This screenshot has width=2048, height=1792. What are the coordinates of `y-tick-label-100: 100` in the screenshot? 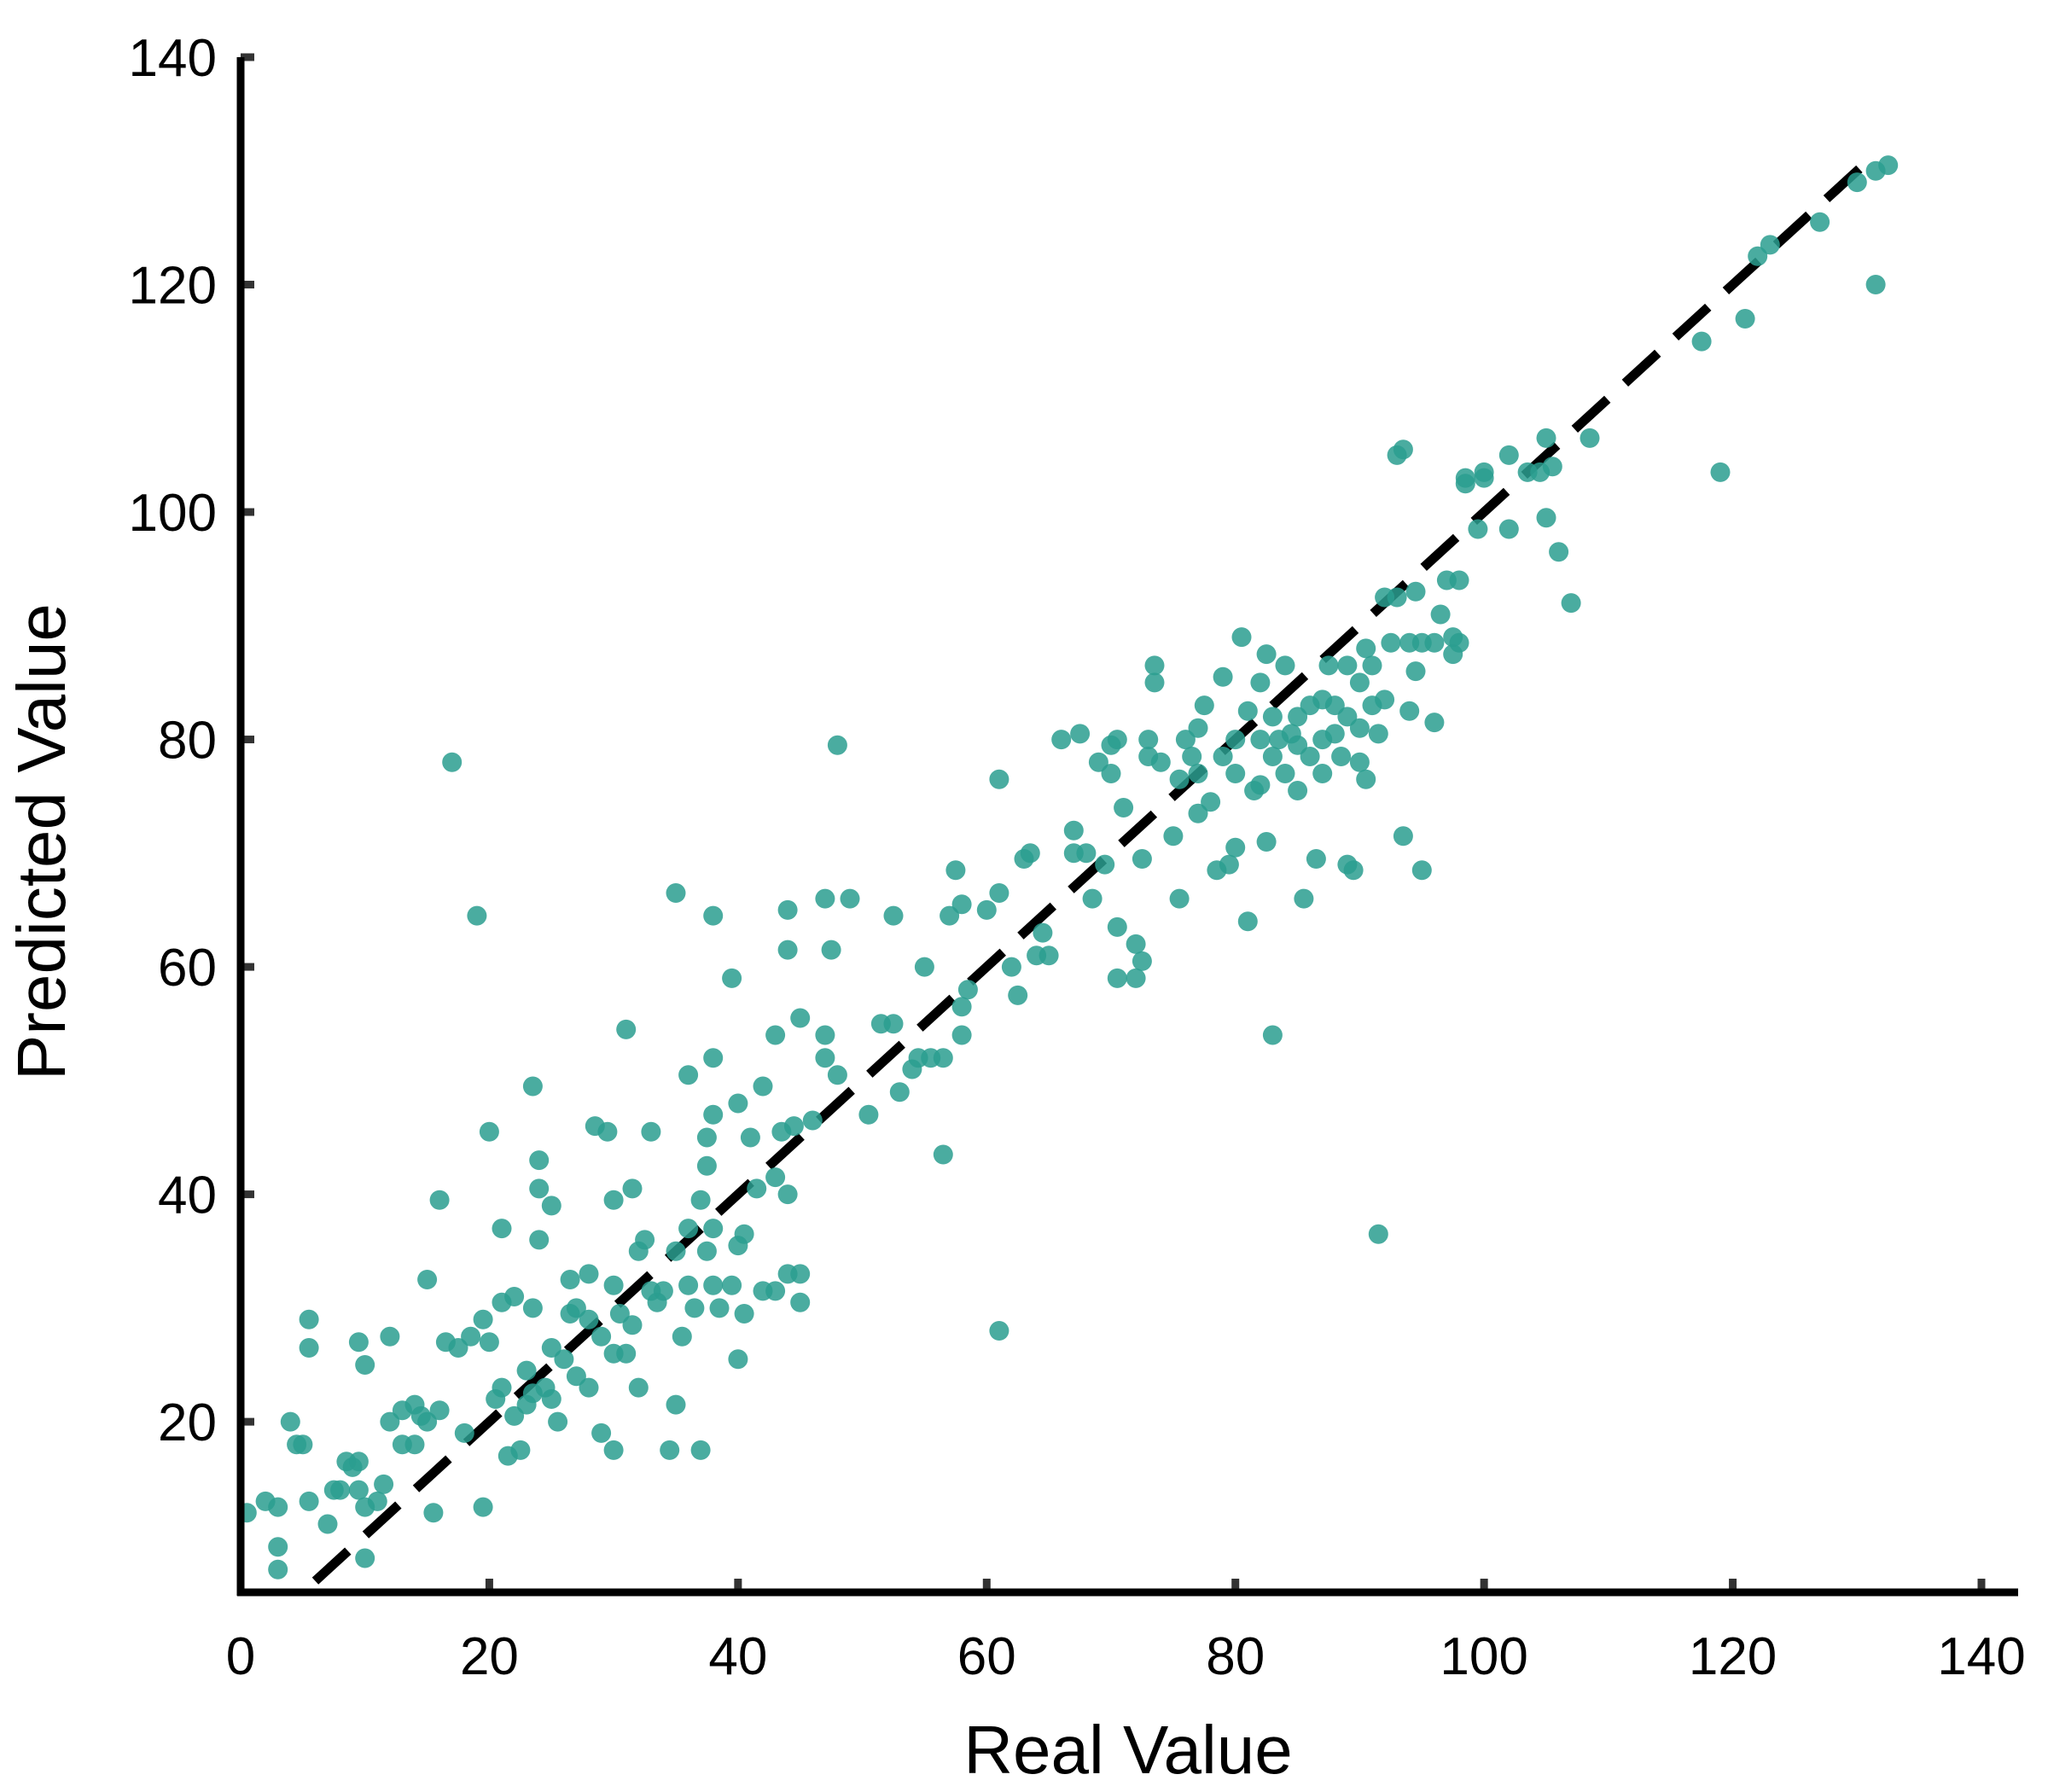 It's located at (173, 513).